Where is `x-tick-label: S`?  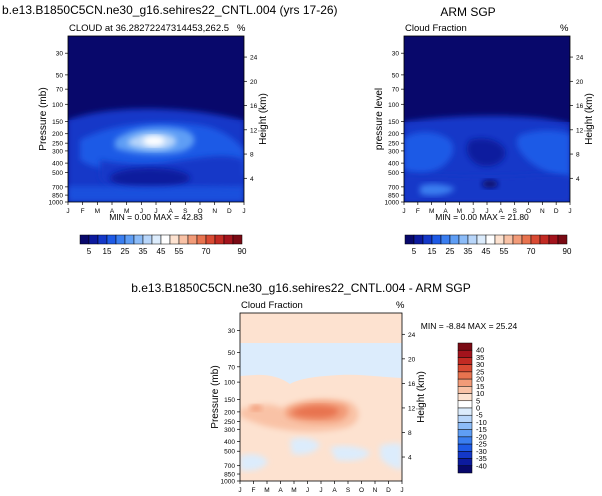 x-tick-label: S is located at coordinates (185, 211).